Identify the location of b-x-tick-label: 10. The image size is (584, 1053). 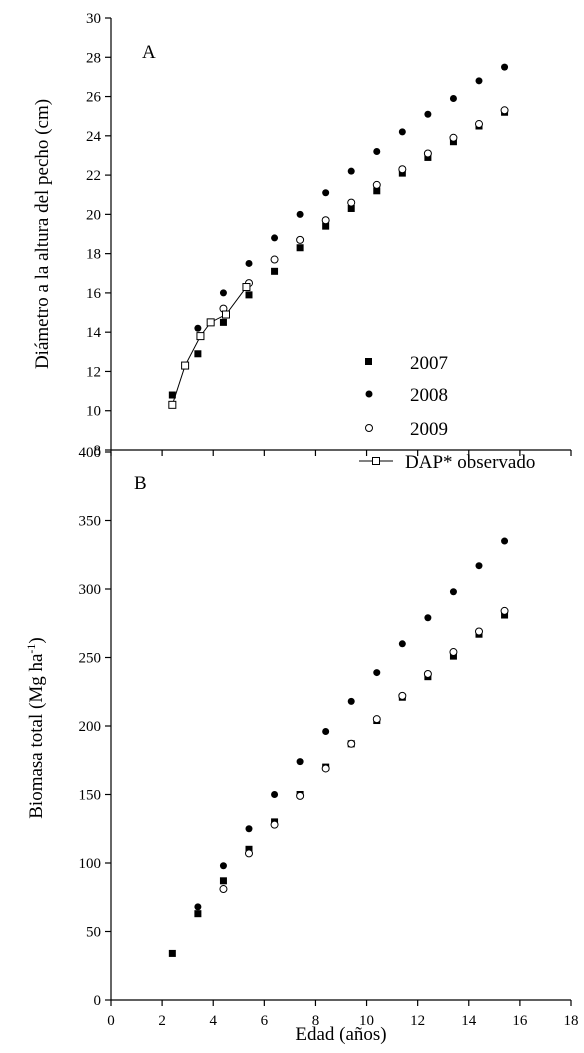
(366, 1021).